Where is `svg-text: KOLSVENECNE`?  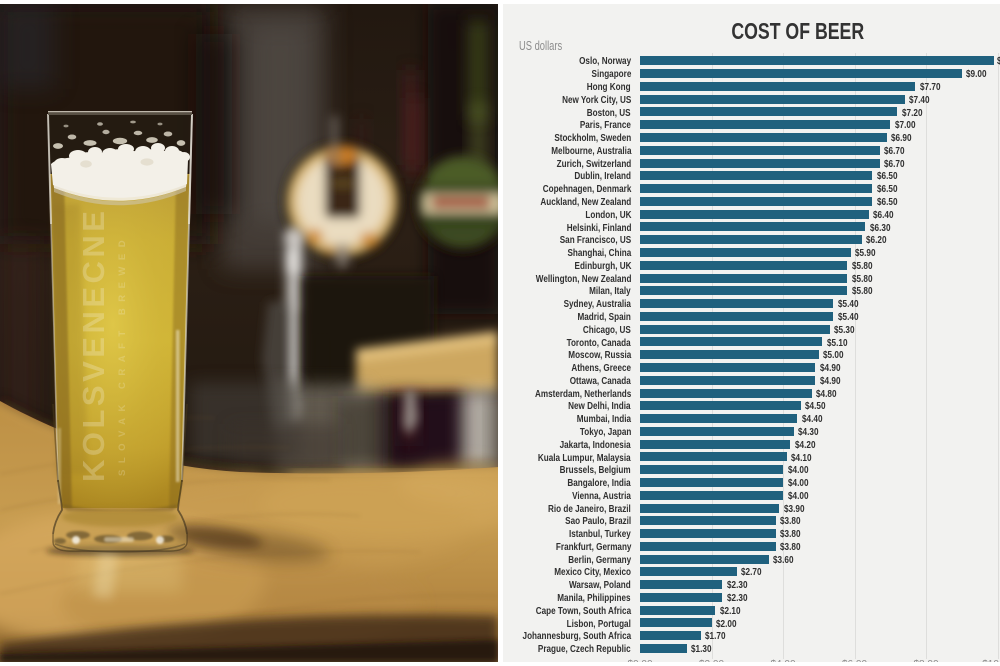
svg-text: KOLSVENECNE is located at coordinates (93, 345).